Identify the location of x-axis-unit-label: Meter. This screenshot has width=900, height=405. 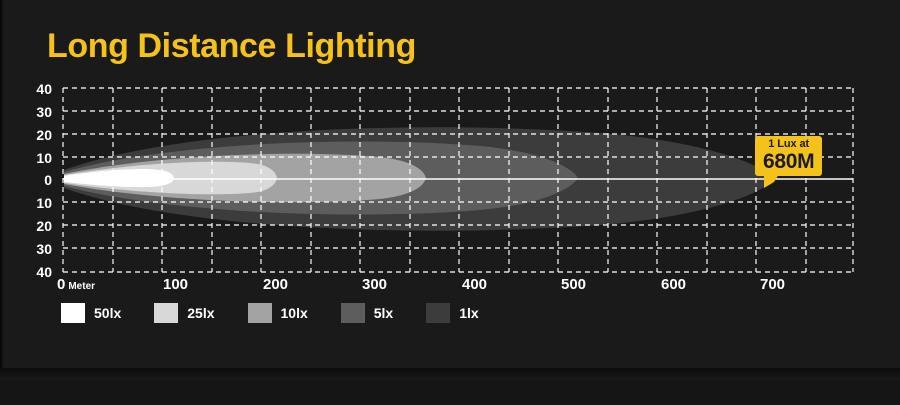
(82, 286).